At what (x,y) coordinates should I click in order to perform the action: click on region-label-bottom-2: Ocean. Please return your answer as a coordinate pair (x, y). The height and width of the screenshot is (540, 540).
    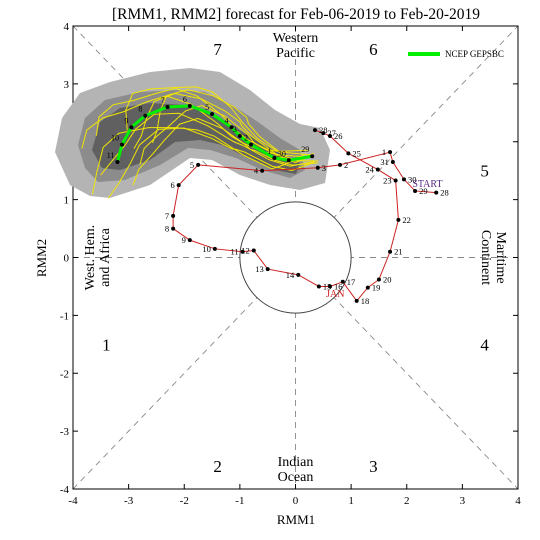
    Looking at the image, I should click on (296, 477).